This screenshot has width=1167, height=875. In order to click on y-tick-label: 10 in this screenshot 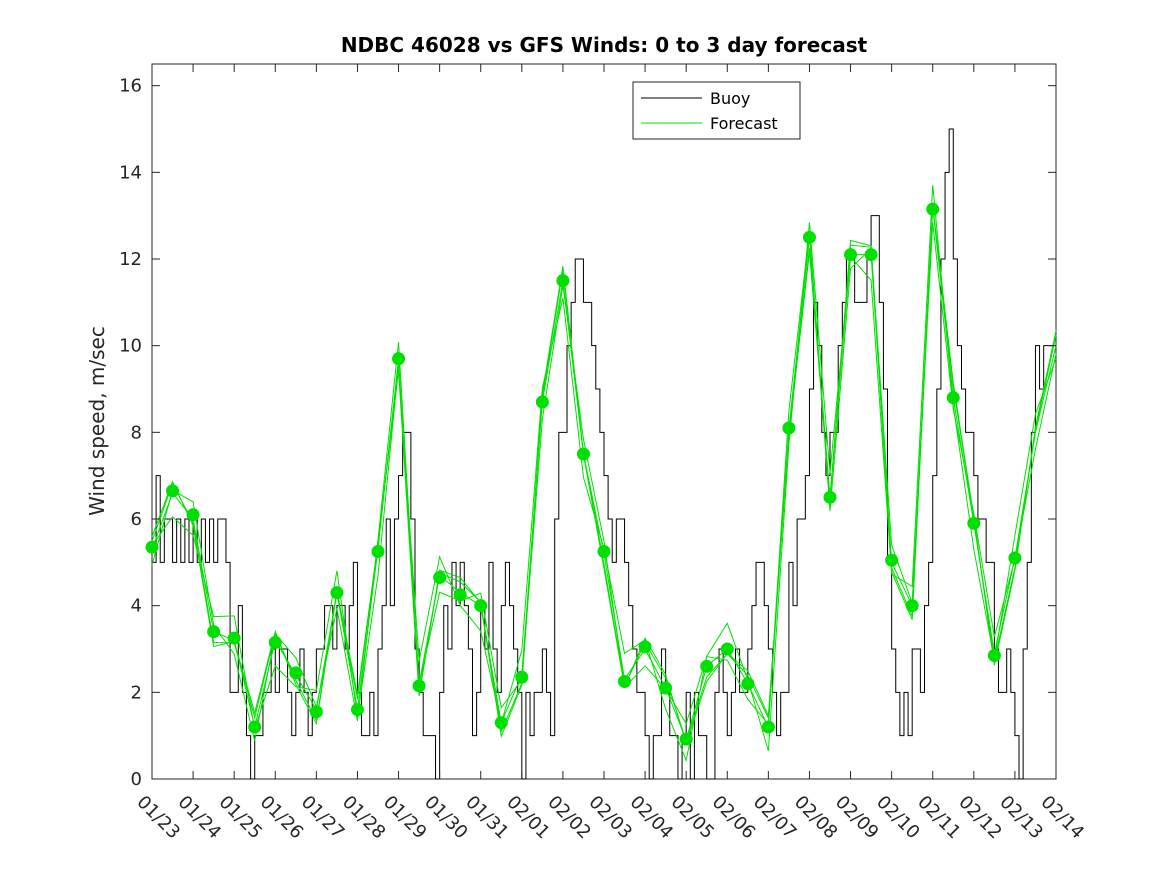, I will do `click(130, 346)`.